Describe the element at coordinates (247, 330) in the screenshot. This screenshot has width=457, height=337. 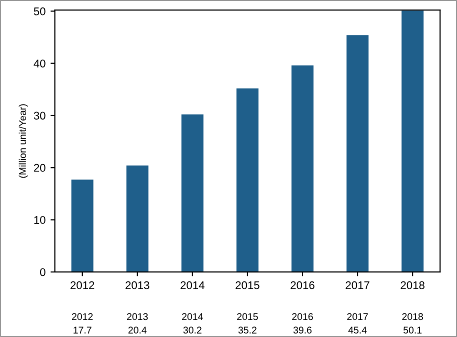
I see `data-label: 35.2` at that location.